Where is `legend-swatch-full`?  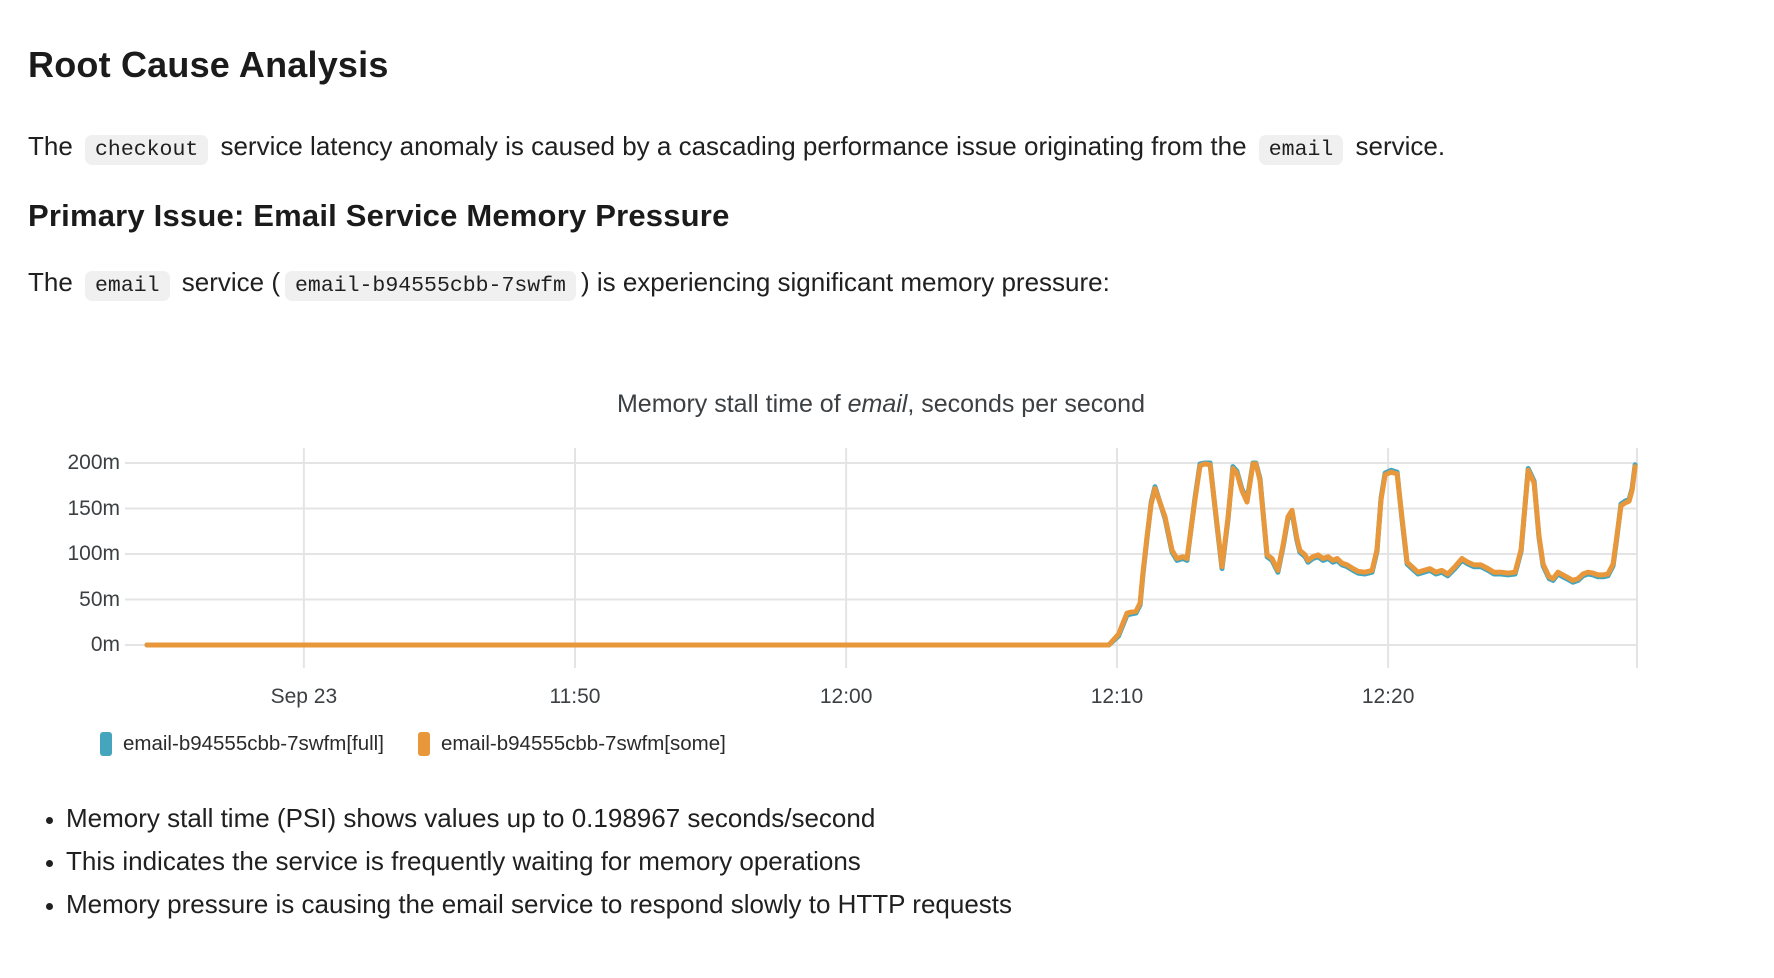
legend-swatch-full is located at coordinates (106, 744).